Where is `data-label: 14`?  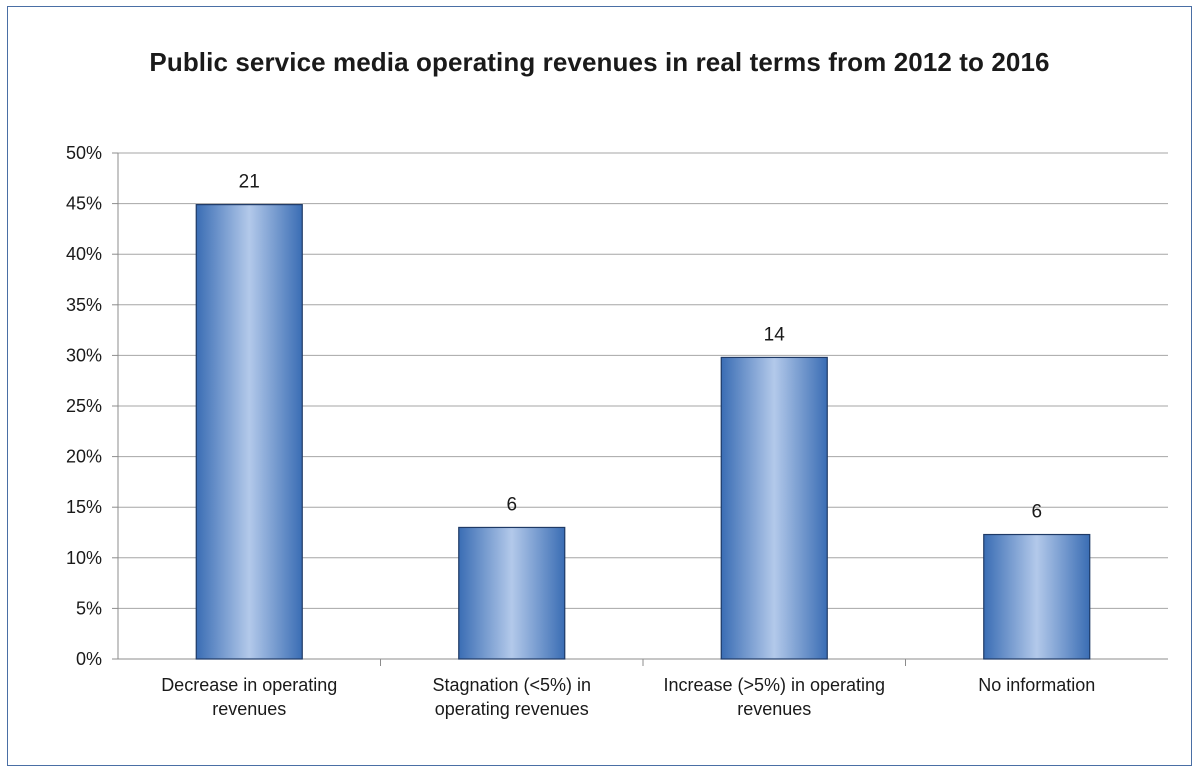
data-label: 14 is located at coordinates (775, 334).